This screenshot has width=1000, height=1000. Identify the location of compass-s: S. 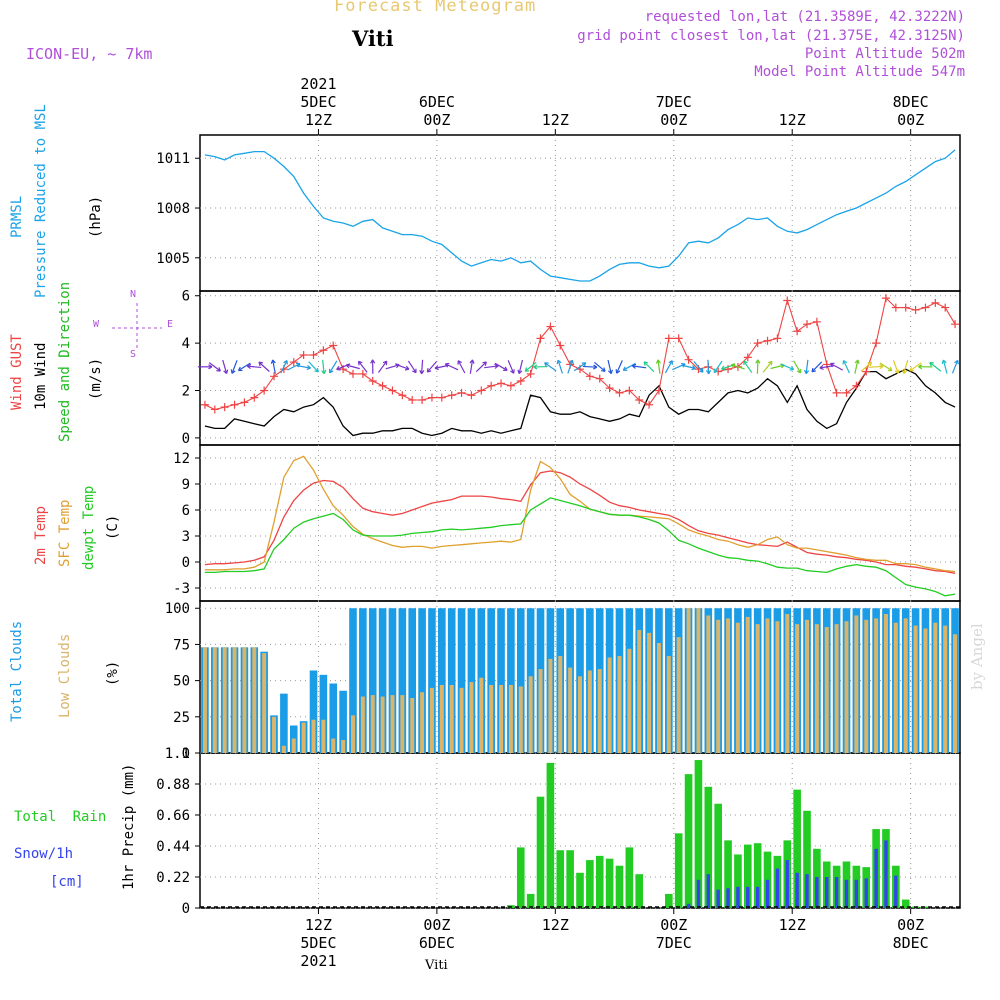
(133, 354).